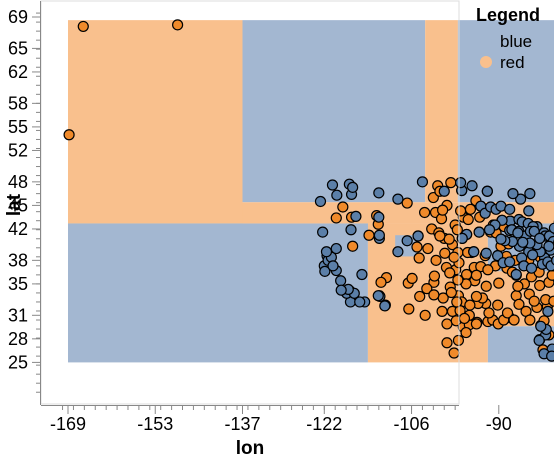  I want to click on y-tick-label-9: 38, so click(18, 260).